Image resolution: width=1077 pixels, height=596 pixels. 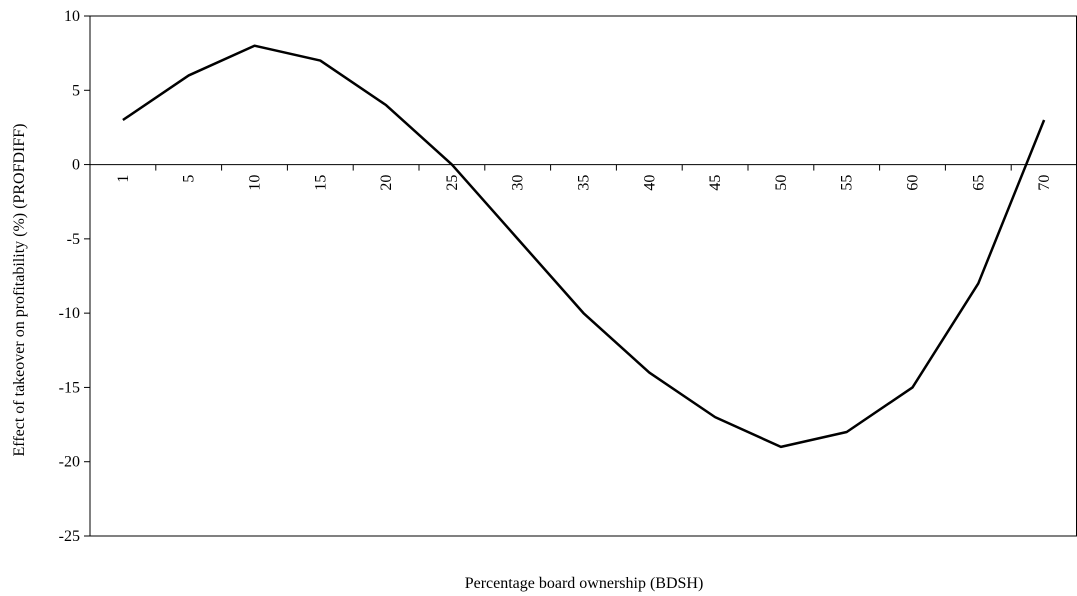 I want to click on y-tick-label: 10, so click(x=72, y=16).